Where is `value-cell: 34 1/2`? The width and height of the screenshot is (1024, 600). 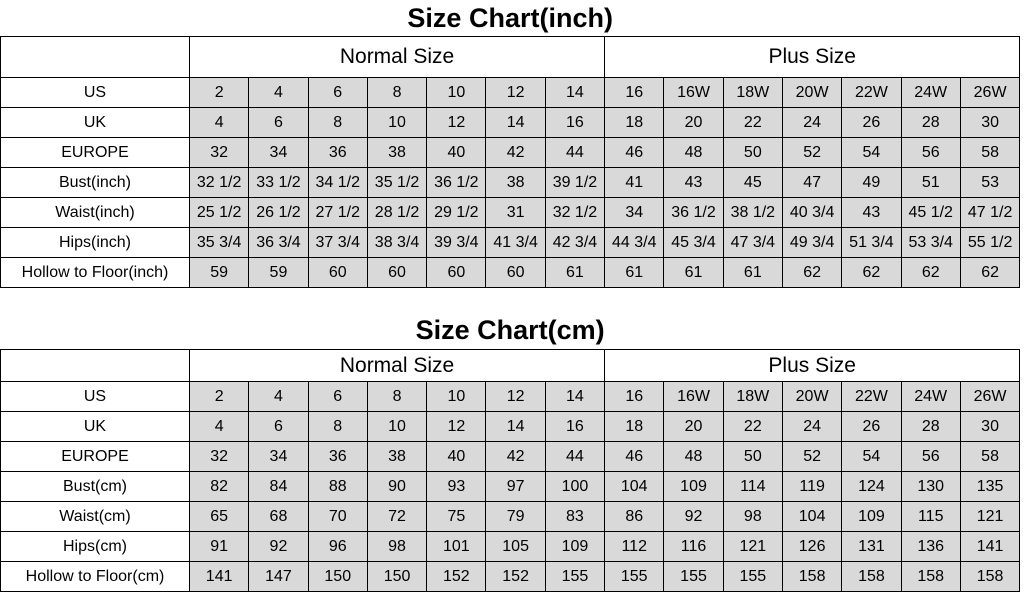
value-cell: 34 1/2 is located at coordinates (337, 182).